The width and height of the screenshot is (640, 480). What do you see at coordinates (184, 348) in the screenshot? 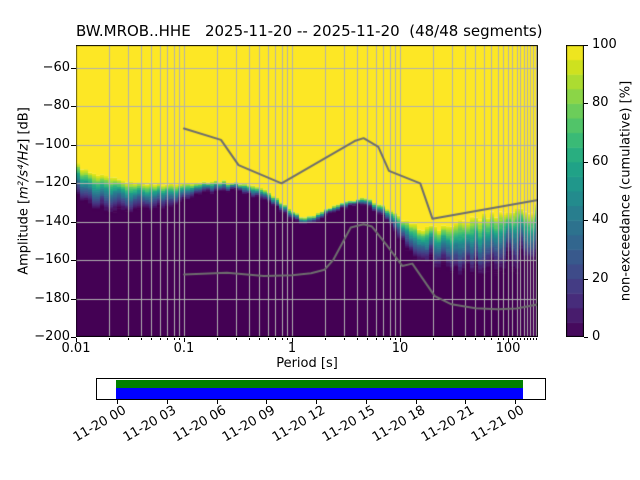
I see `x-axis-tick-label: 0.1` at bounding box center [184, 348].